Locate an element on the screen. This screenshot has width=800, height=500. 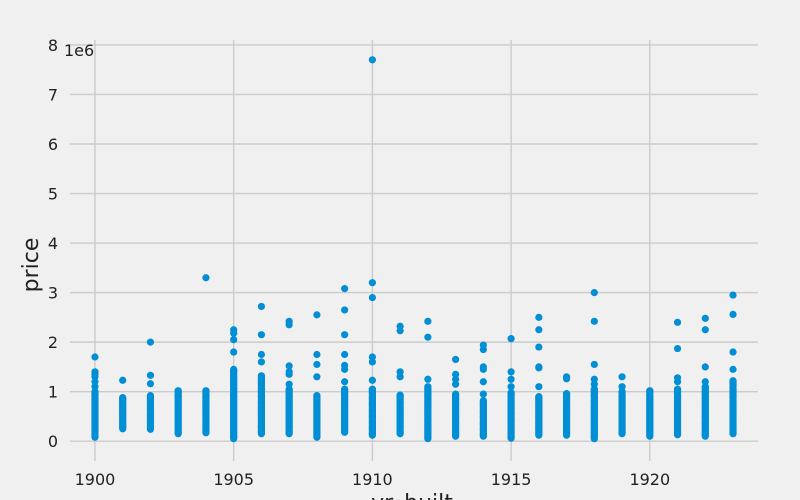
year-column-1911 is located at coordinates (400, 380).